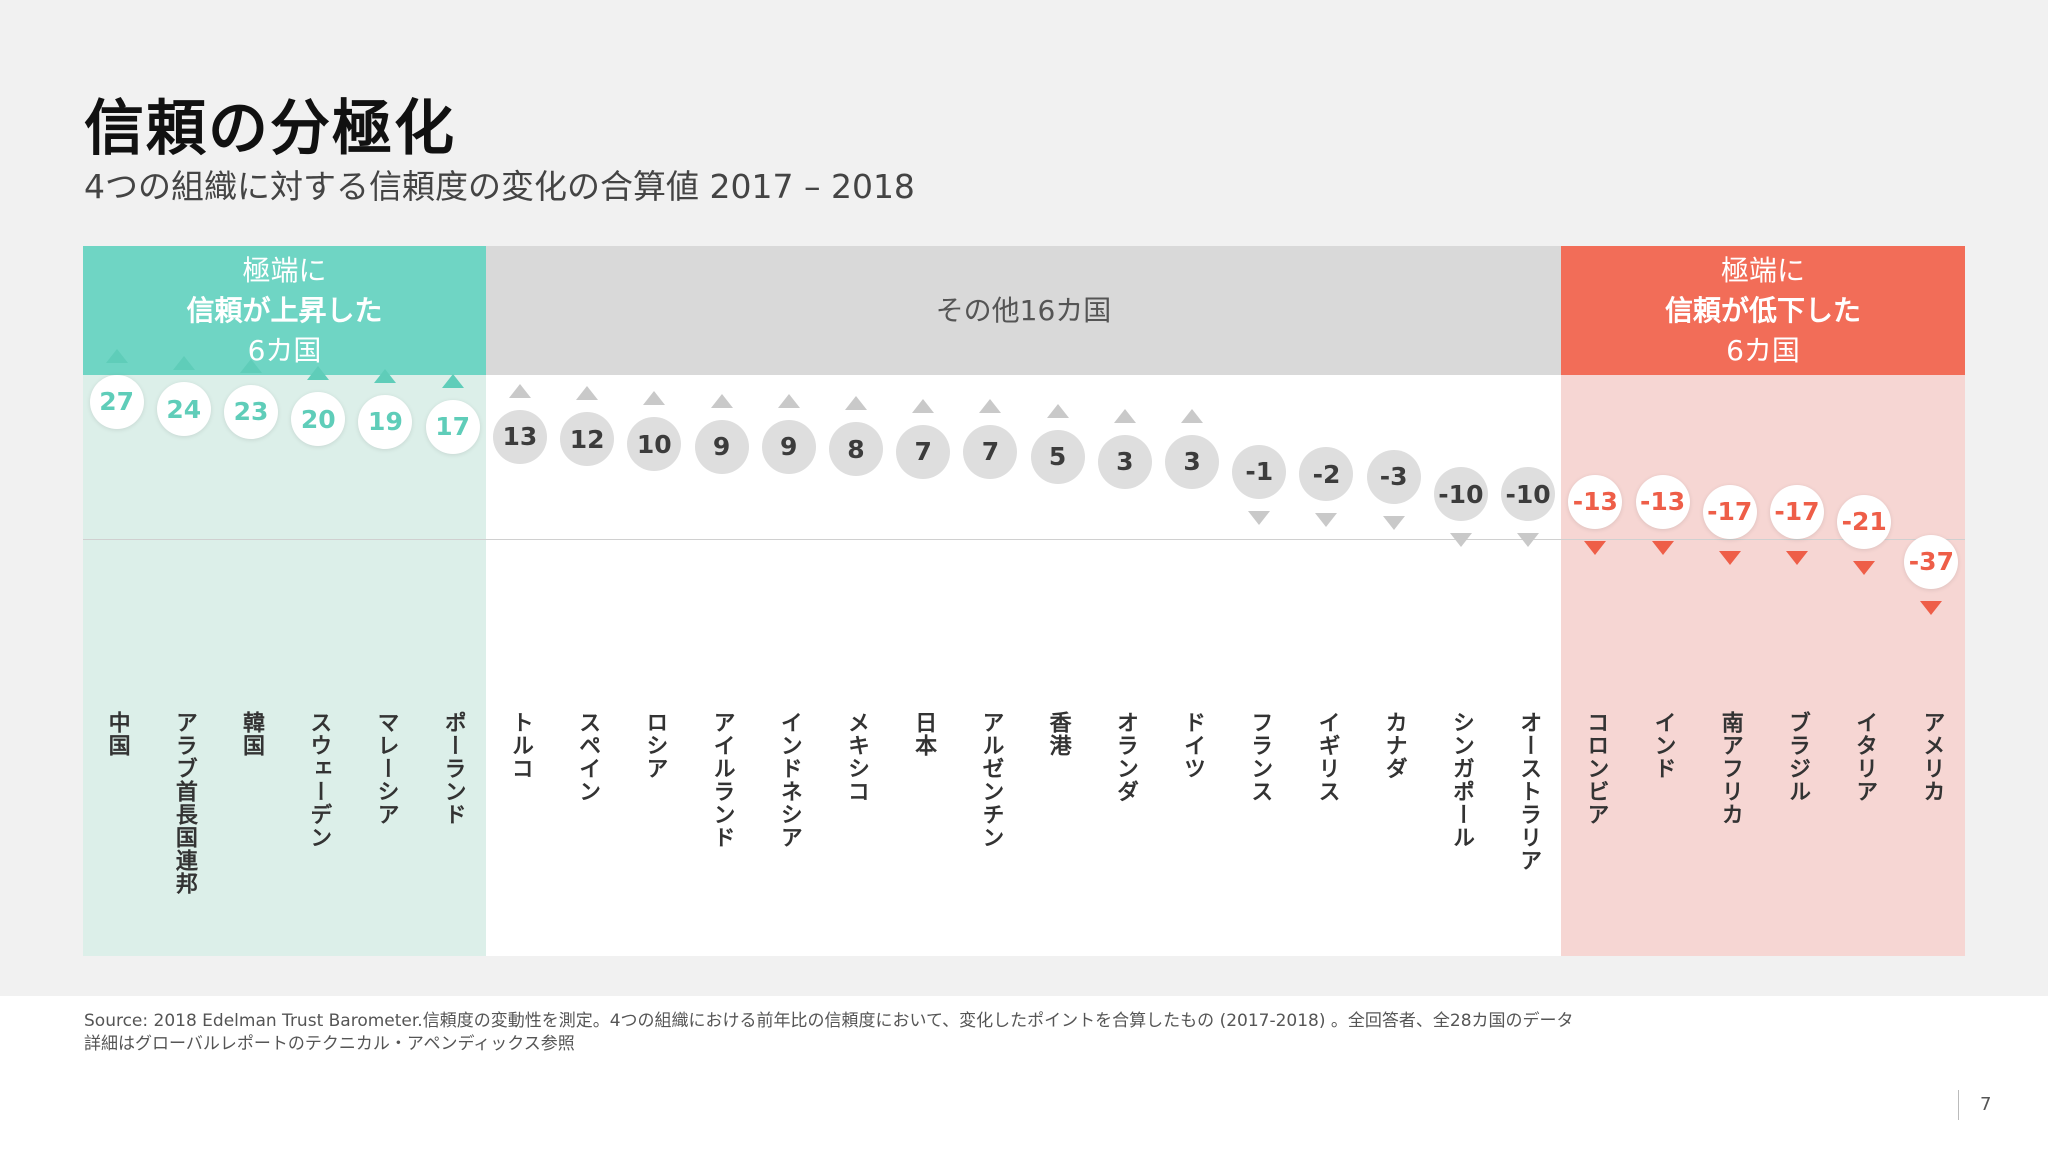 This screenshot has height=1152, width=2048. I want to click on country-label-15: 香港, so click(1058, 734).